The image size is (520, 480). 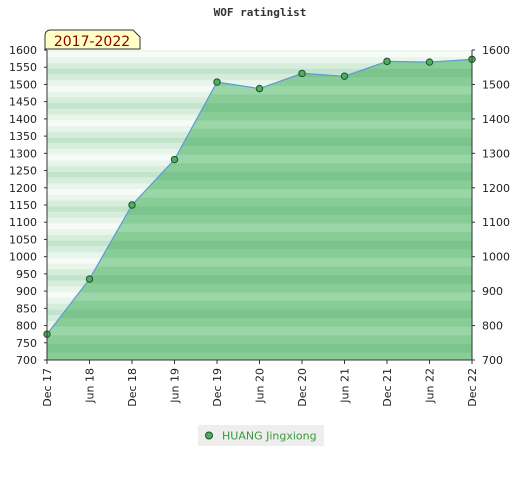 I want to click on x-tick-label: Dec 19, so click(x=217, y=387).